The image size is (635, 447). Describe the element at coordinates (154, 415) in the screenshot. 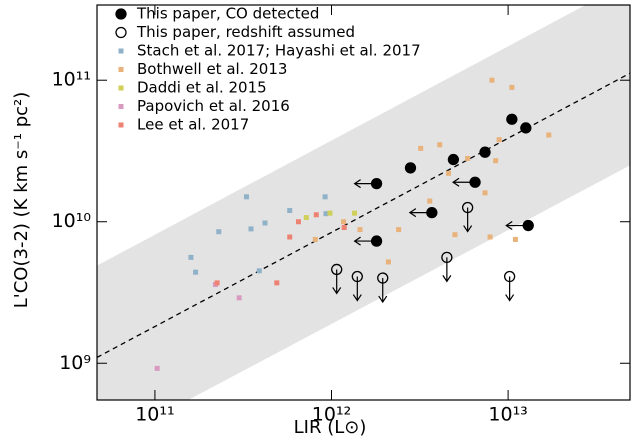

I see `x-tick-label: 10¹¹` at that location.